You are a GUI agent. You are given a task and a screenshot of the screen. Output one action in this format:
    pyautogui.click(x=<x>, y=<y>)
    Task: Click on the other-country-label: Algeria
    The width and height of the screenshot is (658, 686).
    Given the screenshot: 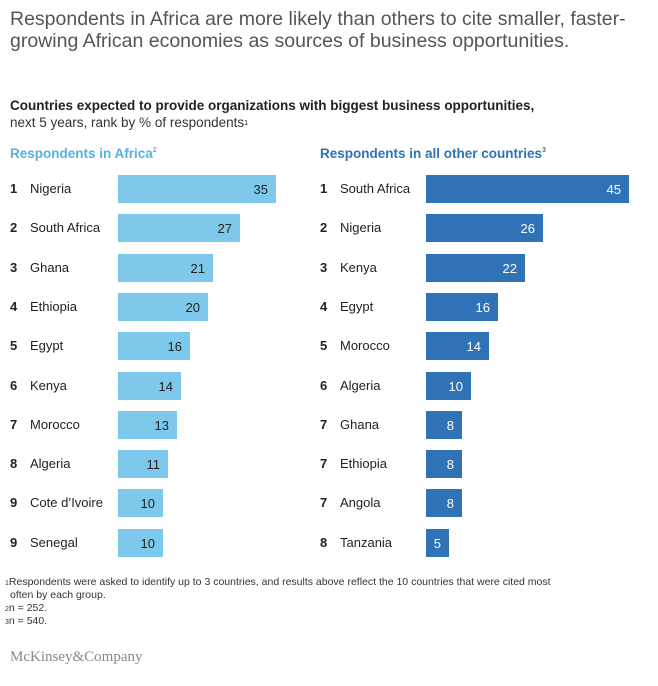 What is the action you would take?
    pyautogui.click(x=360, y=385)
    